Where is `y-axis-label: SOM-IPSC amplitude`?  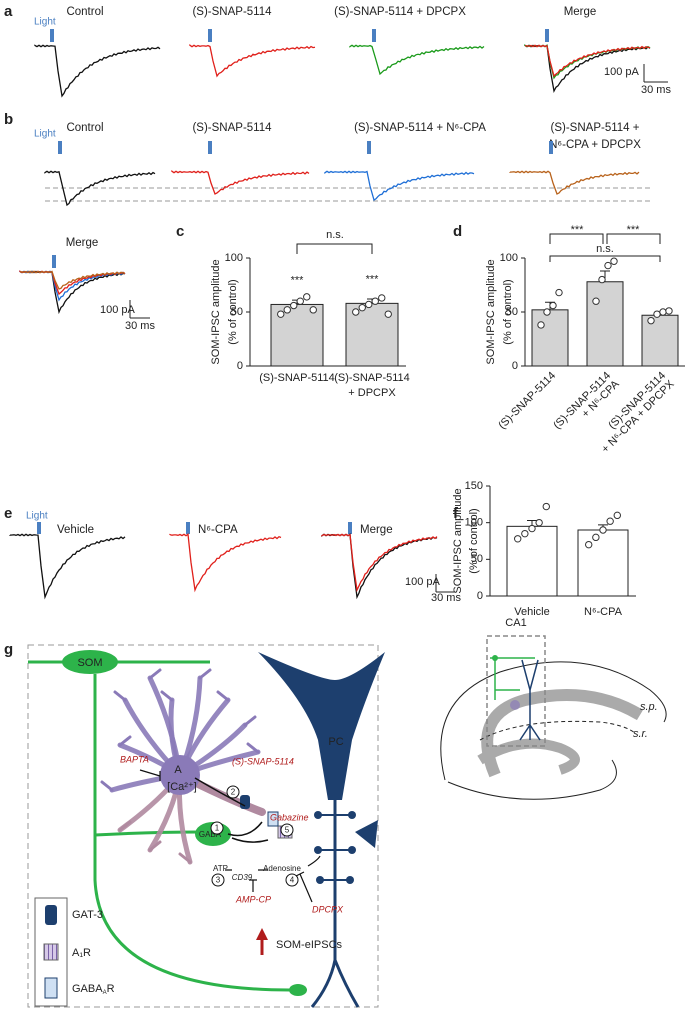
y-axis-label: SOM-IPSC amplitude is located at coordinates (216, 311).